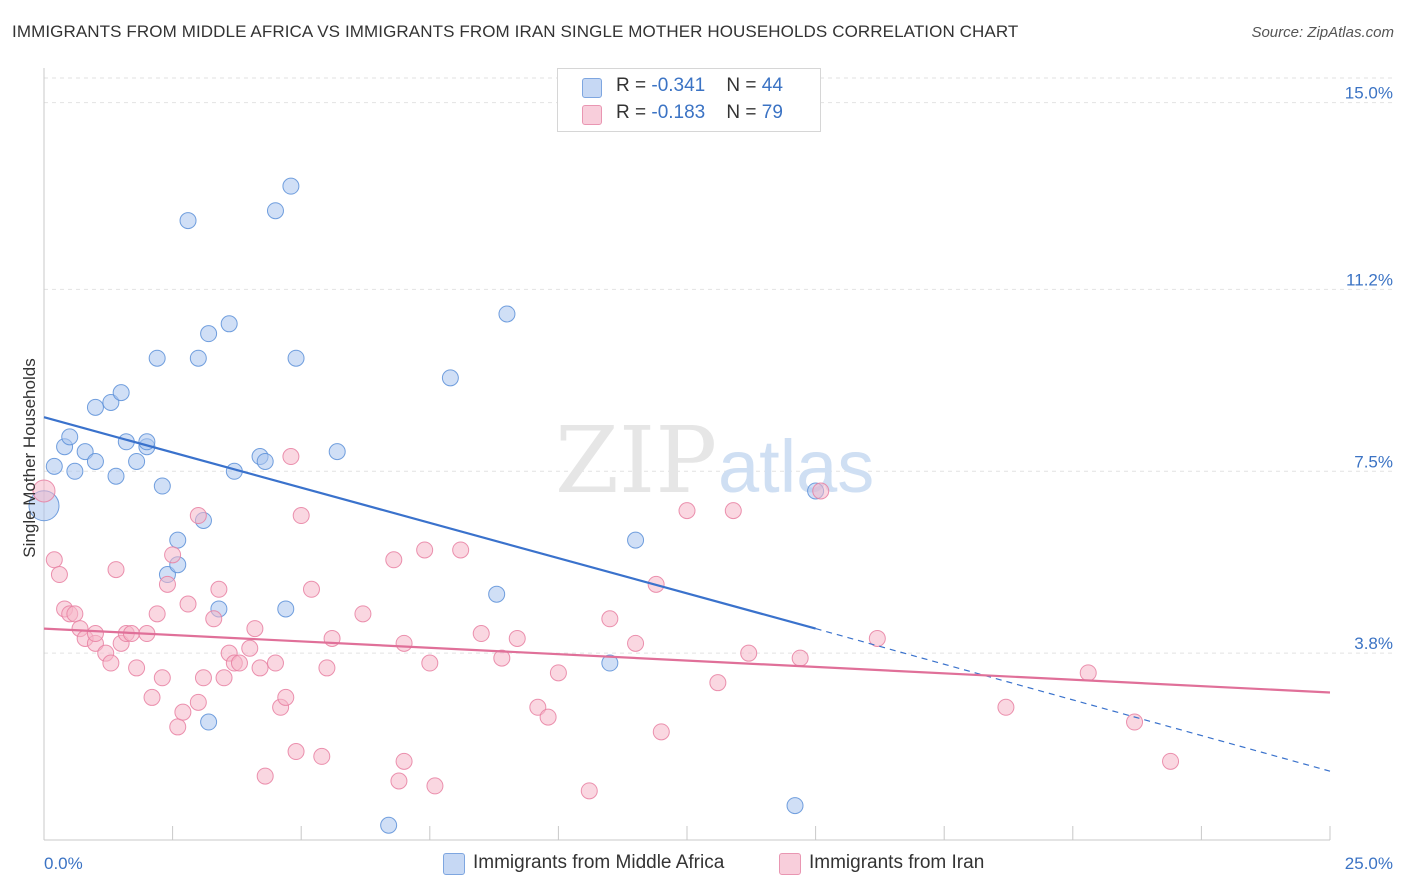 The height and width of the screenshot is (892, 1406). I want to click on watermark: ZIP atlas, so click(714, 460).